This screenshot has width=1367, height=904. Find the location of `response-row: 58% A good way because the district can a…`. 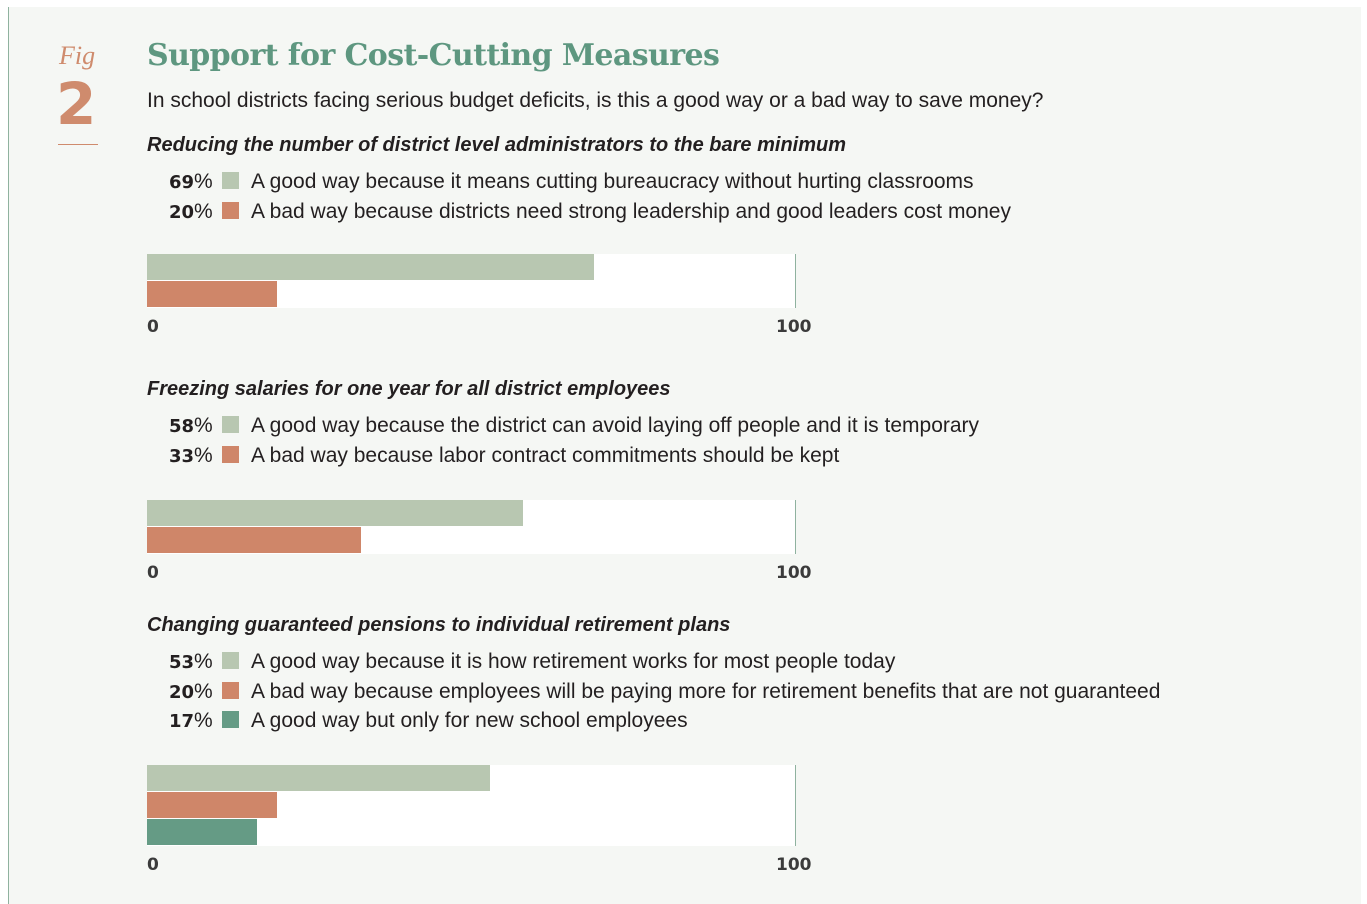

response-row: 58% A good way because the district can a… is located at coordinates (572, 428).